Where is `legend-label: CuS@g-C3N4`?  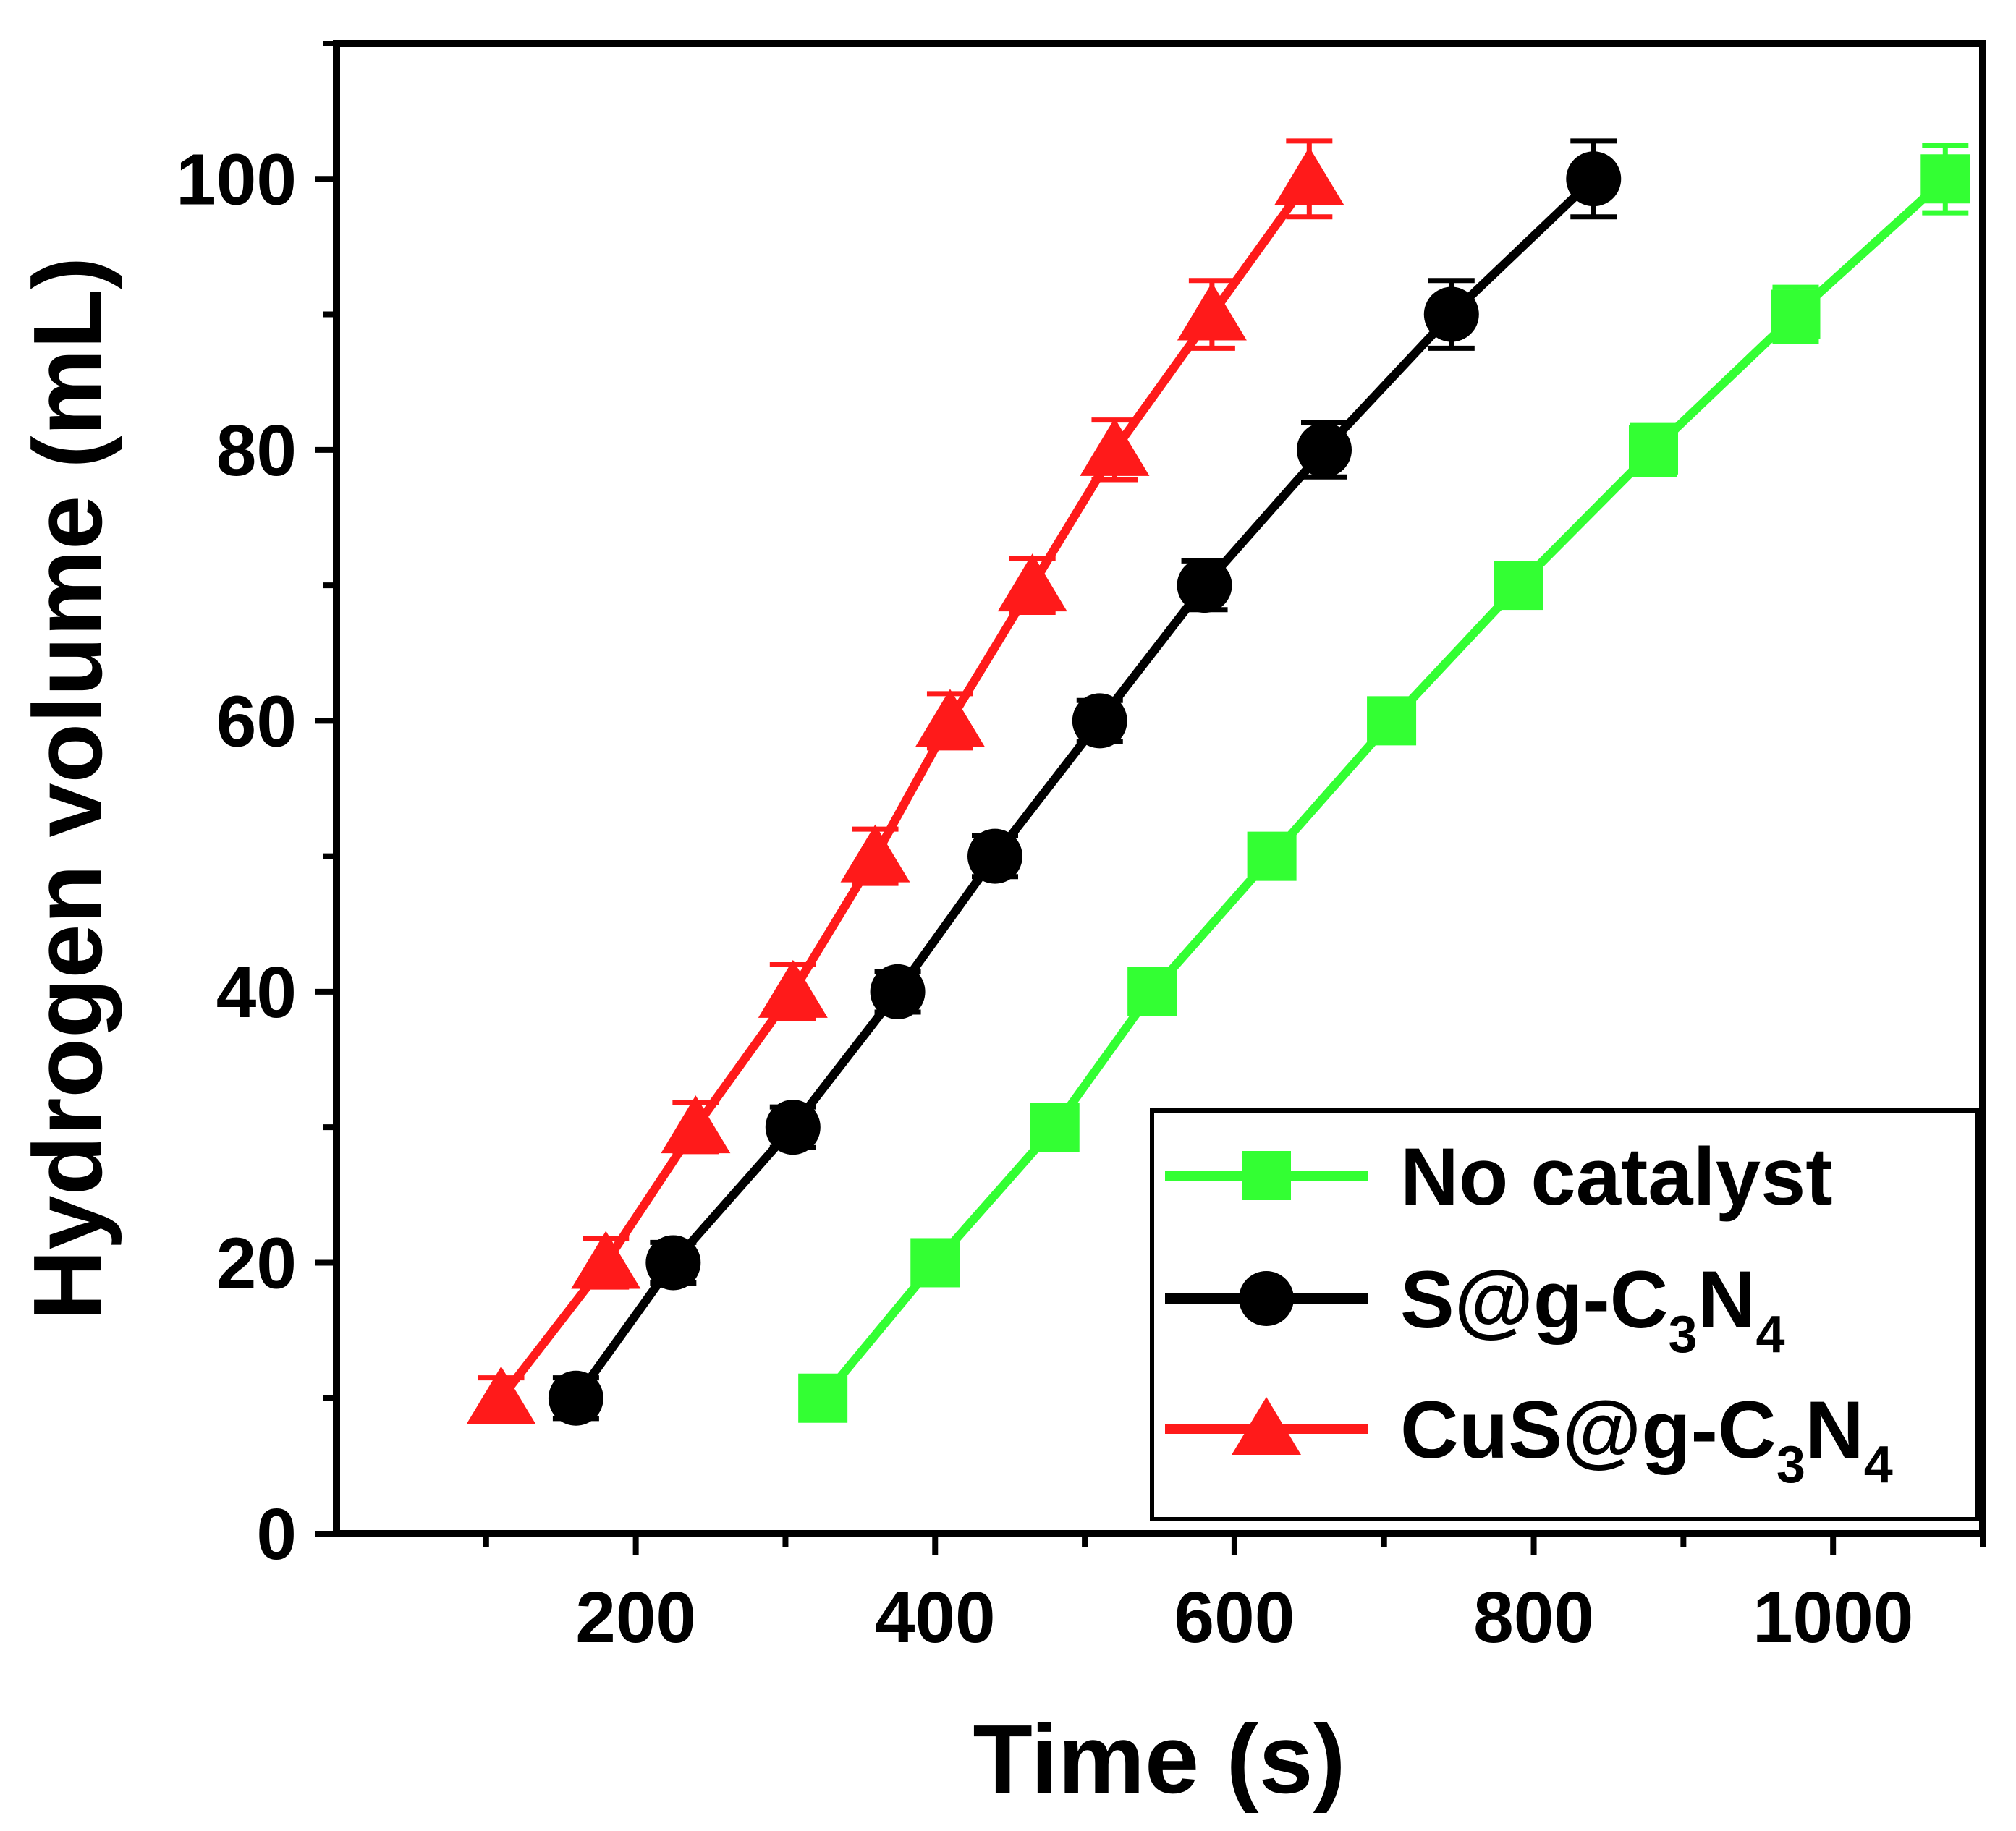 legend-label: CuS@g-C3N4 is located at coordinates (1646, 1439).